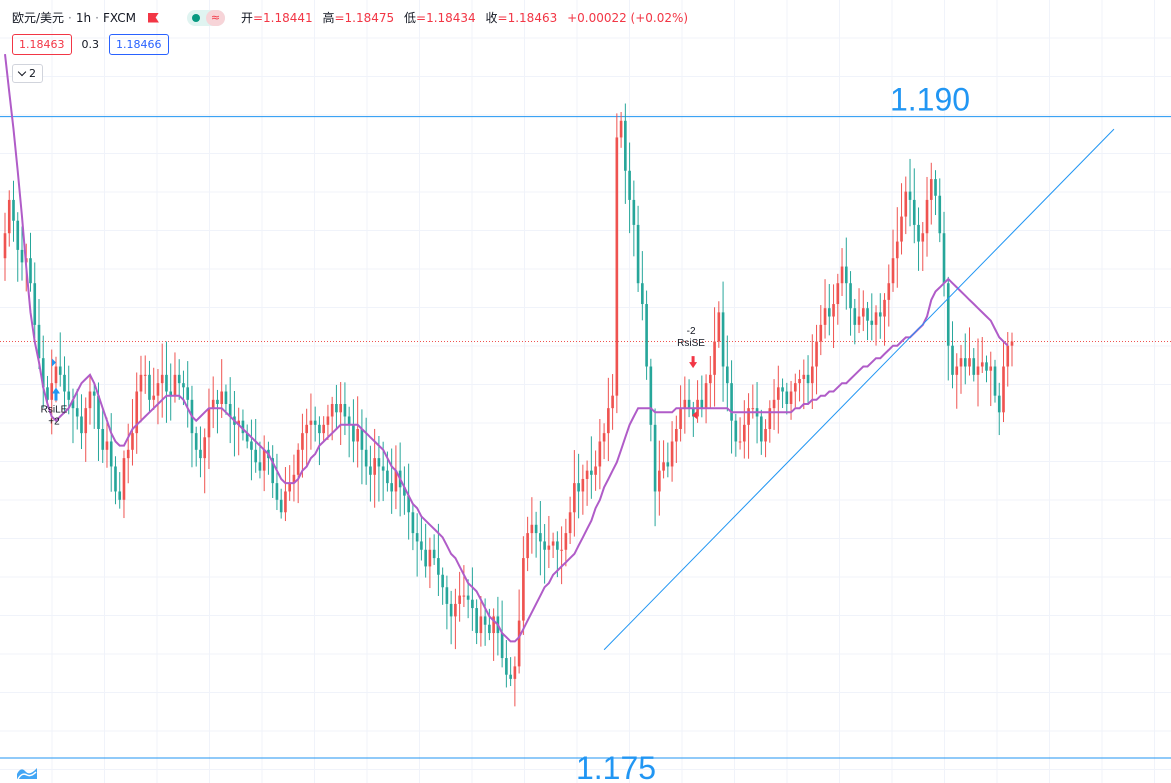  Describe the element at coordinates (27, 73) in the screenshot. I see `collapse-indicators-button: 2` at that location.